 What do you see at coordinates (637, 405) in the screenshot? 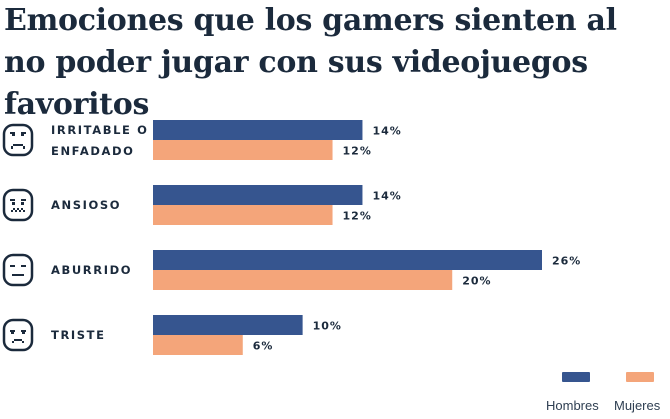
I see `legend-label-mujeres: Mujeres` at bounding box center [637, 405].